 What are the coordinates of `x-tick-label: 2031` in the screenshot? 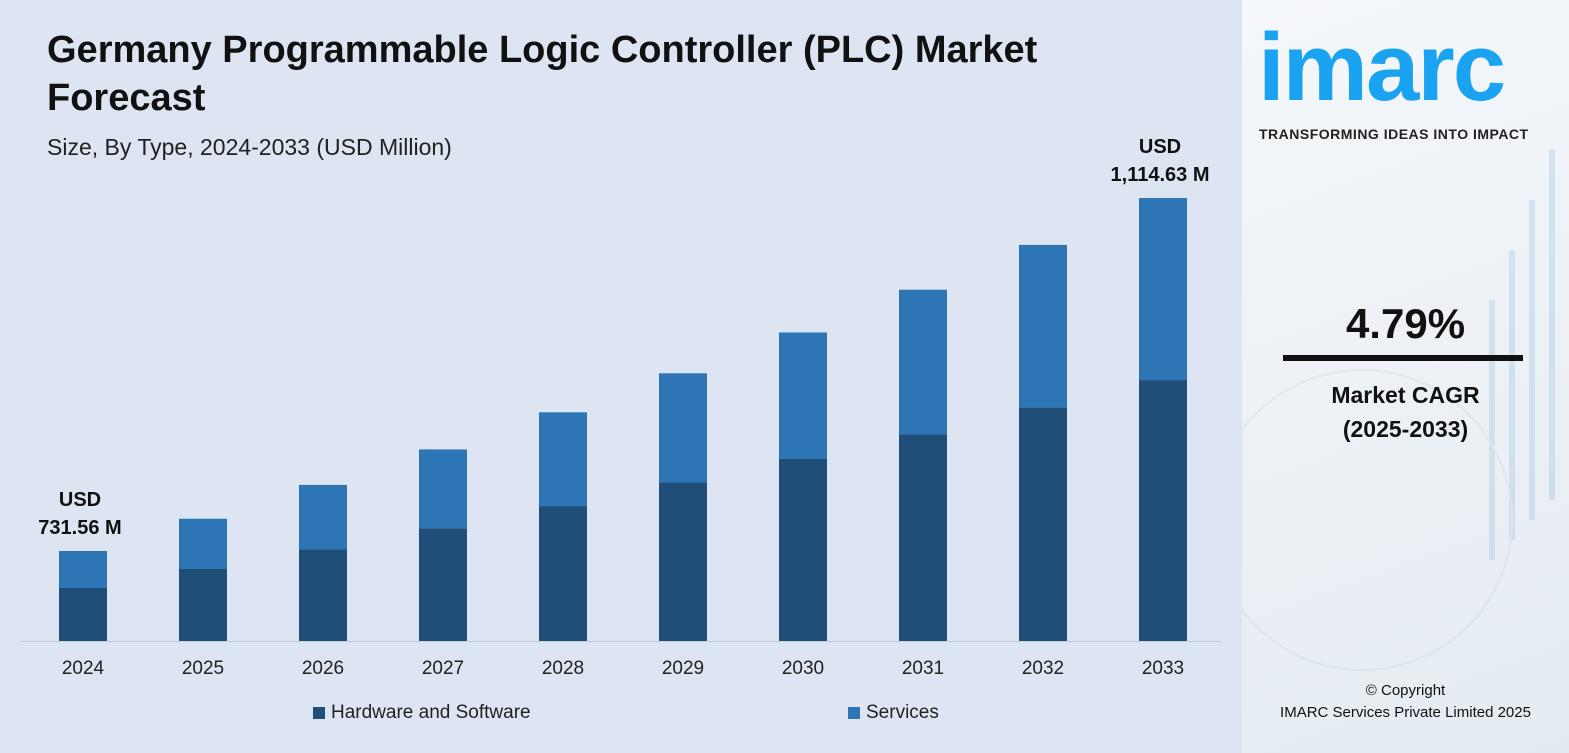 It's located at (923, 668).